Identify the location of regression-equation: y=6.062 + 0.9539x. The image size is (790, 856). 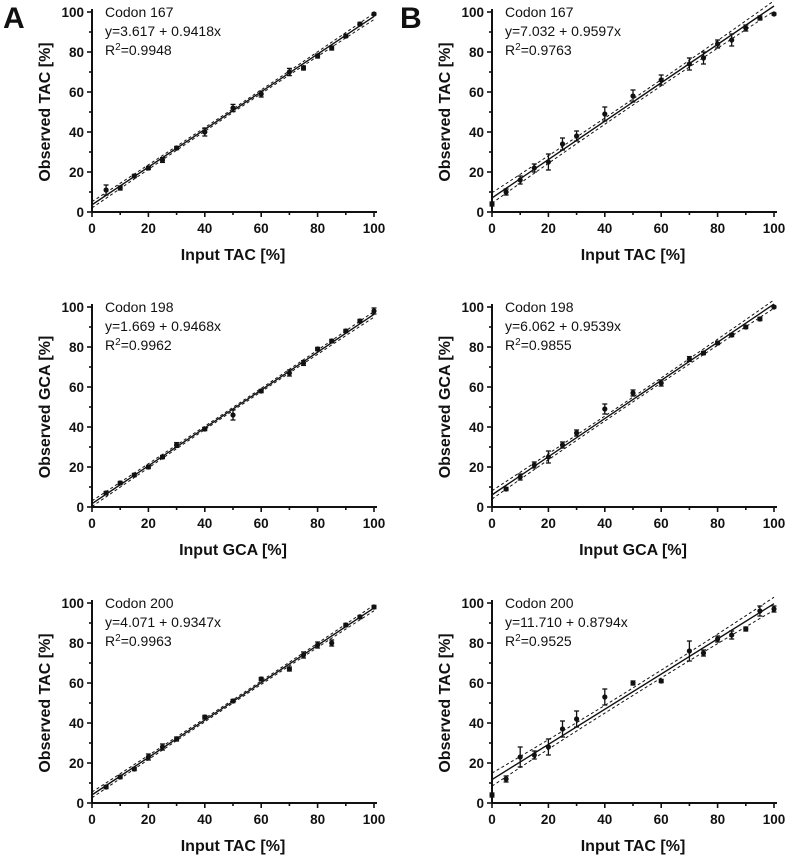
(563, 326).